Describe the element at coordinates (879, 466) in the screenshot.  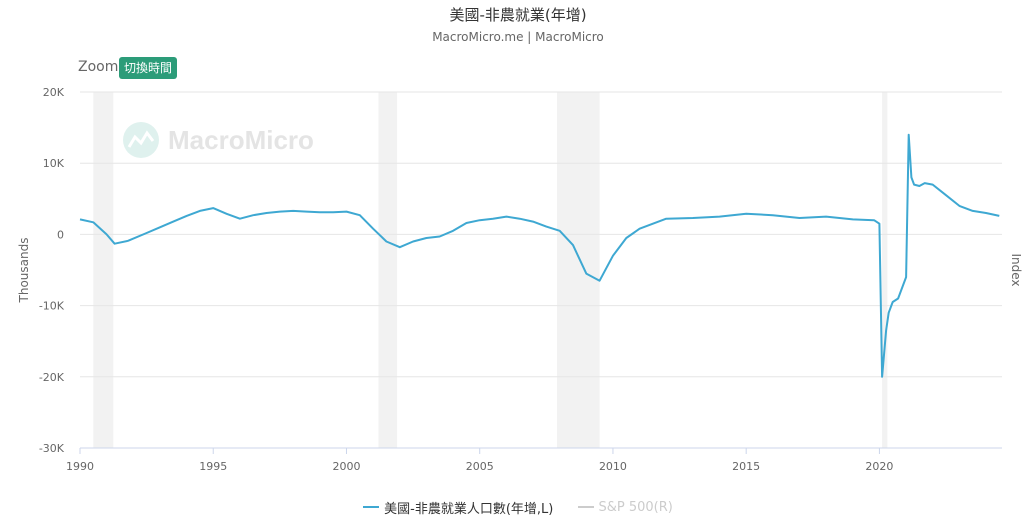
I see `x-tick-label-6: 2020` at that location.